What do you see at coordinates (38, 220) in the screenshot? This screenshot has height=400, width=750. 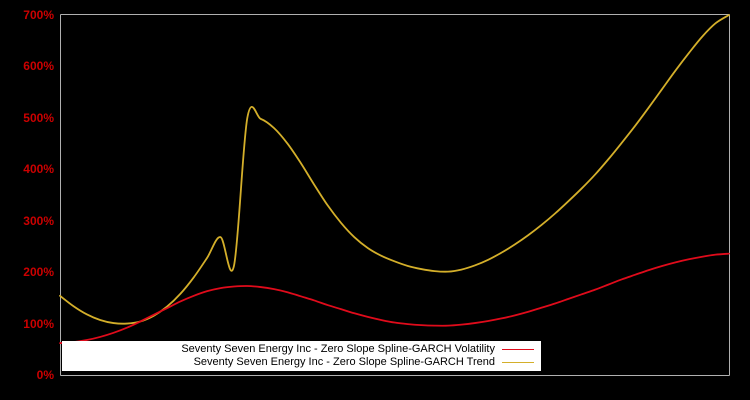 I see `y-tick-label: 300%` at bounding box center [38, 220].